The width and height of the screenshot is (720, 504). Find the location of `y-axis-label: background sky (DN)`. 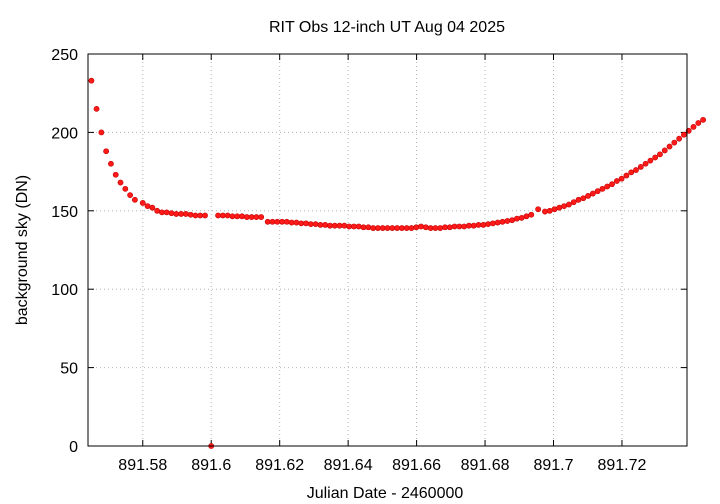

y-axis-label: background sky (DN) is located at coordinates (22, 250).